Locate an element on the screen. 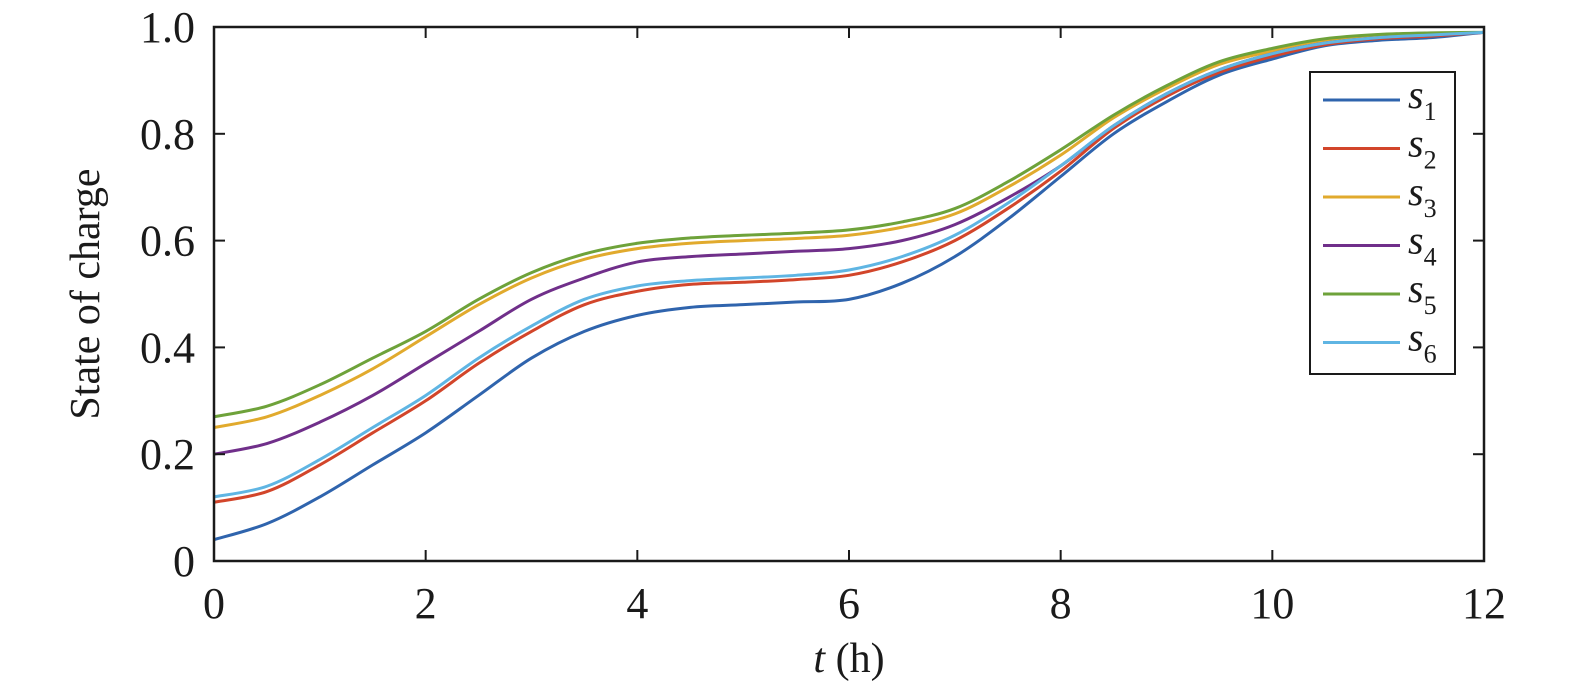  y-tick-label: 1.0 is located at coordinates (167, 27).